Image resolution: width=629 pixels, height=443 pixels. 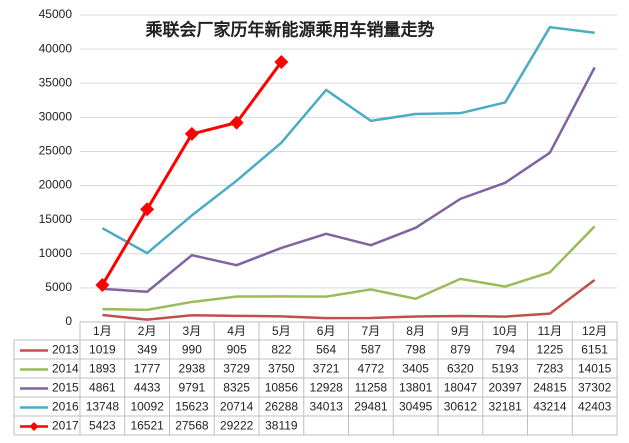 I want to click on table-value: 20397, so click(x=505, y=388).